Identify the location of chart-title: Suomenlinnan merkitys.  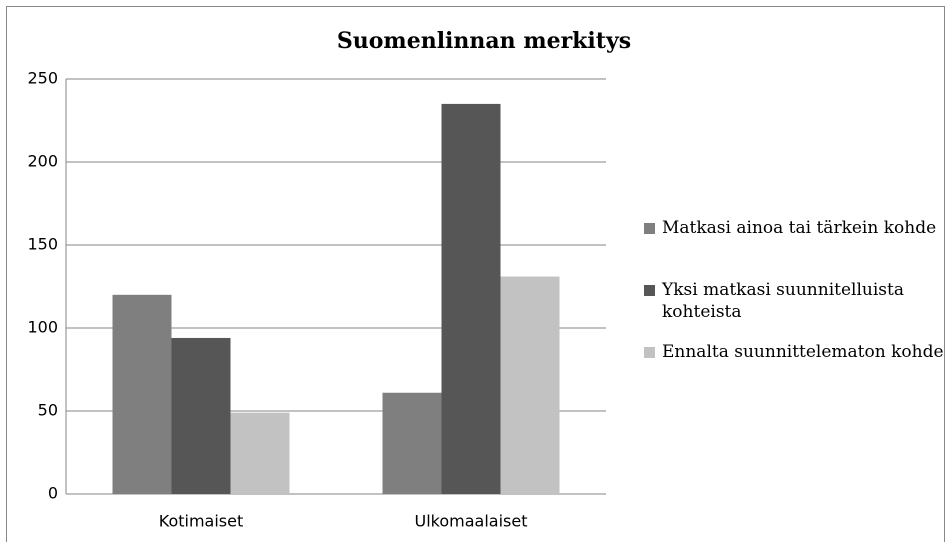
(484, 41).